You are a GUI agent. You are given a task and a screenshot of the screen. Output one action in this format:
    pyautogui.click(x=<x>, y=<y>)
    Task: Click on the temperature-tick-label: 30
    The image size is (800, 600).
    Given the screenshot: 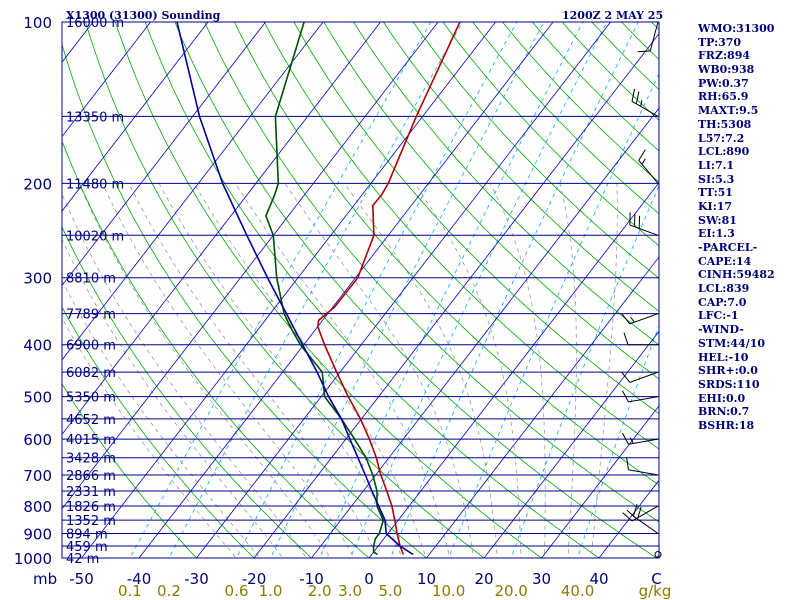 What is the action you would take?
    pyautogui.click(x=541, y=579)
    